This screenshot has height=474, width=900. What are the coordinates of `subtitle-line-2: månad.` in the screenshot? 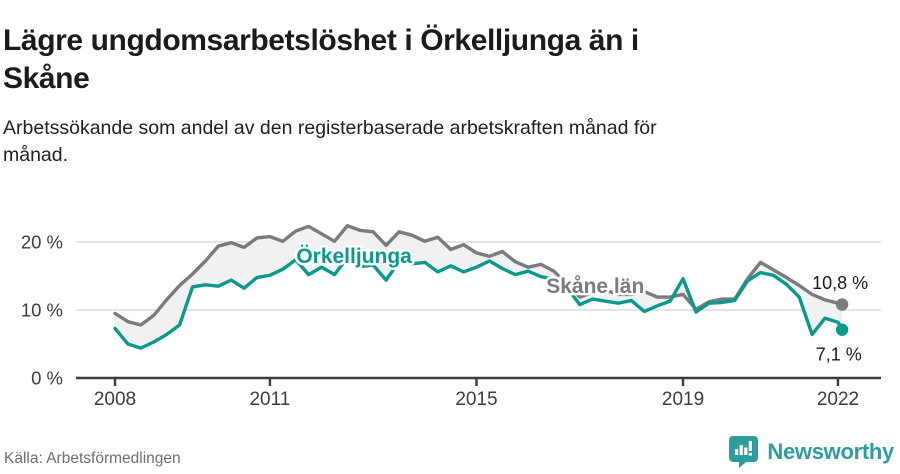 It's located at (36, 155).